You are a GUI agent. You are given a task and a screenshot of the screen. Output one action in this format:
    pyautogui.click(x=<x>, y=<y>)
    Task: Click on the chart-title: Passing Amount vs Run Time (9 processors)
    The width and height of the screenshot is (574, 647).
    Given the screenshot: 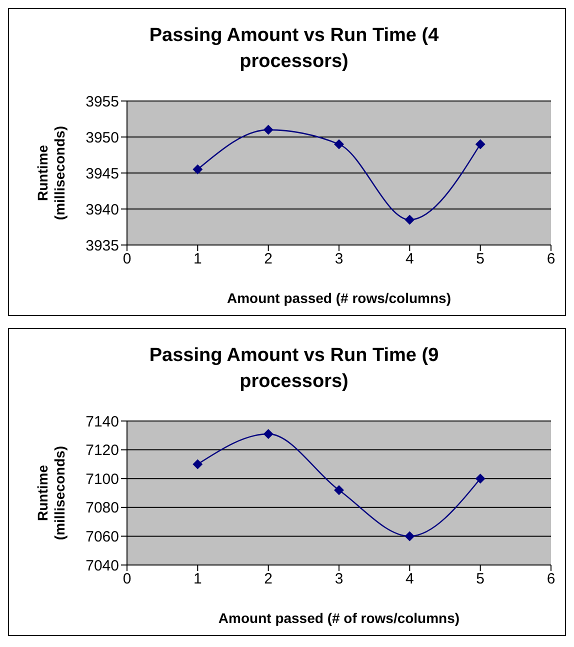 What is the action you would take?
    pyautogui.click(x=294, y=369)
    